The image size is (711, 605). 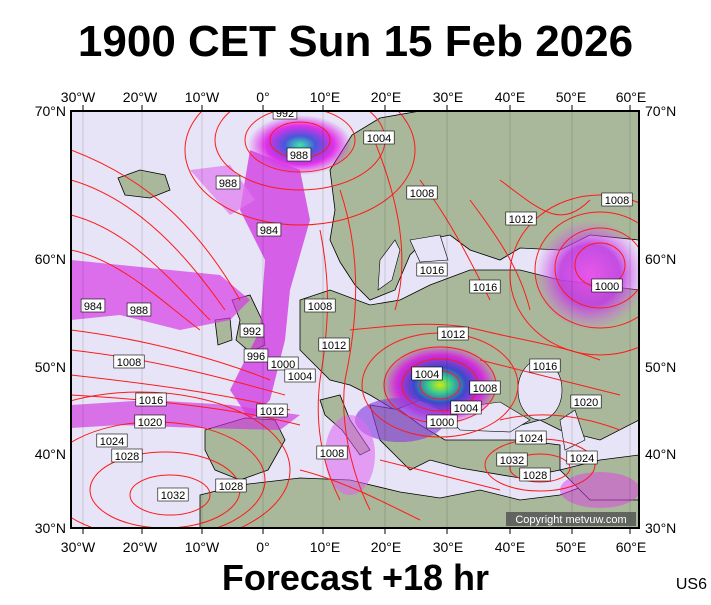 I want to click on forecast-label: Forecast +18 hr, so click(x=355, y=577).